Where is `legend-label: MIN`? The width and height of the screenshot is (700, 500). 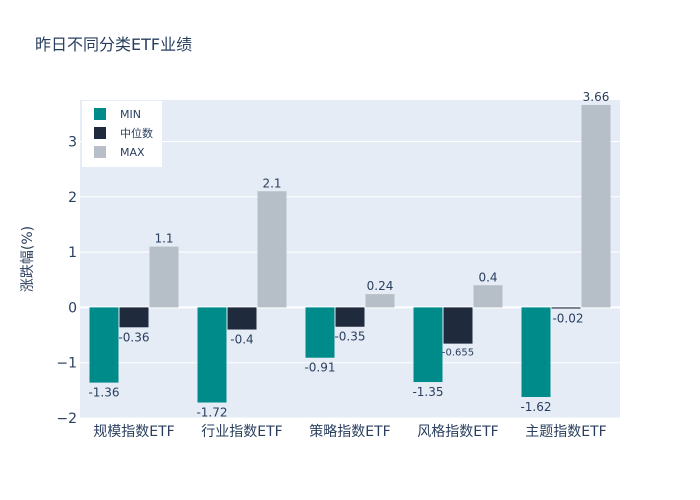
legend-label: MIN is located at coordinates (130, 114).